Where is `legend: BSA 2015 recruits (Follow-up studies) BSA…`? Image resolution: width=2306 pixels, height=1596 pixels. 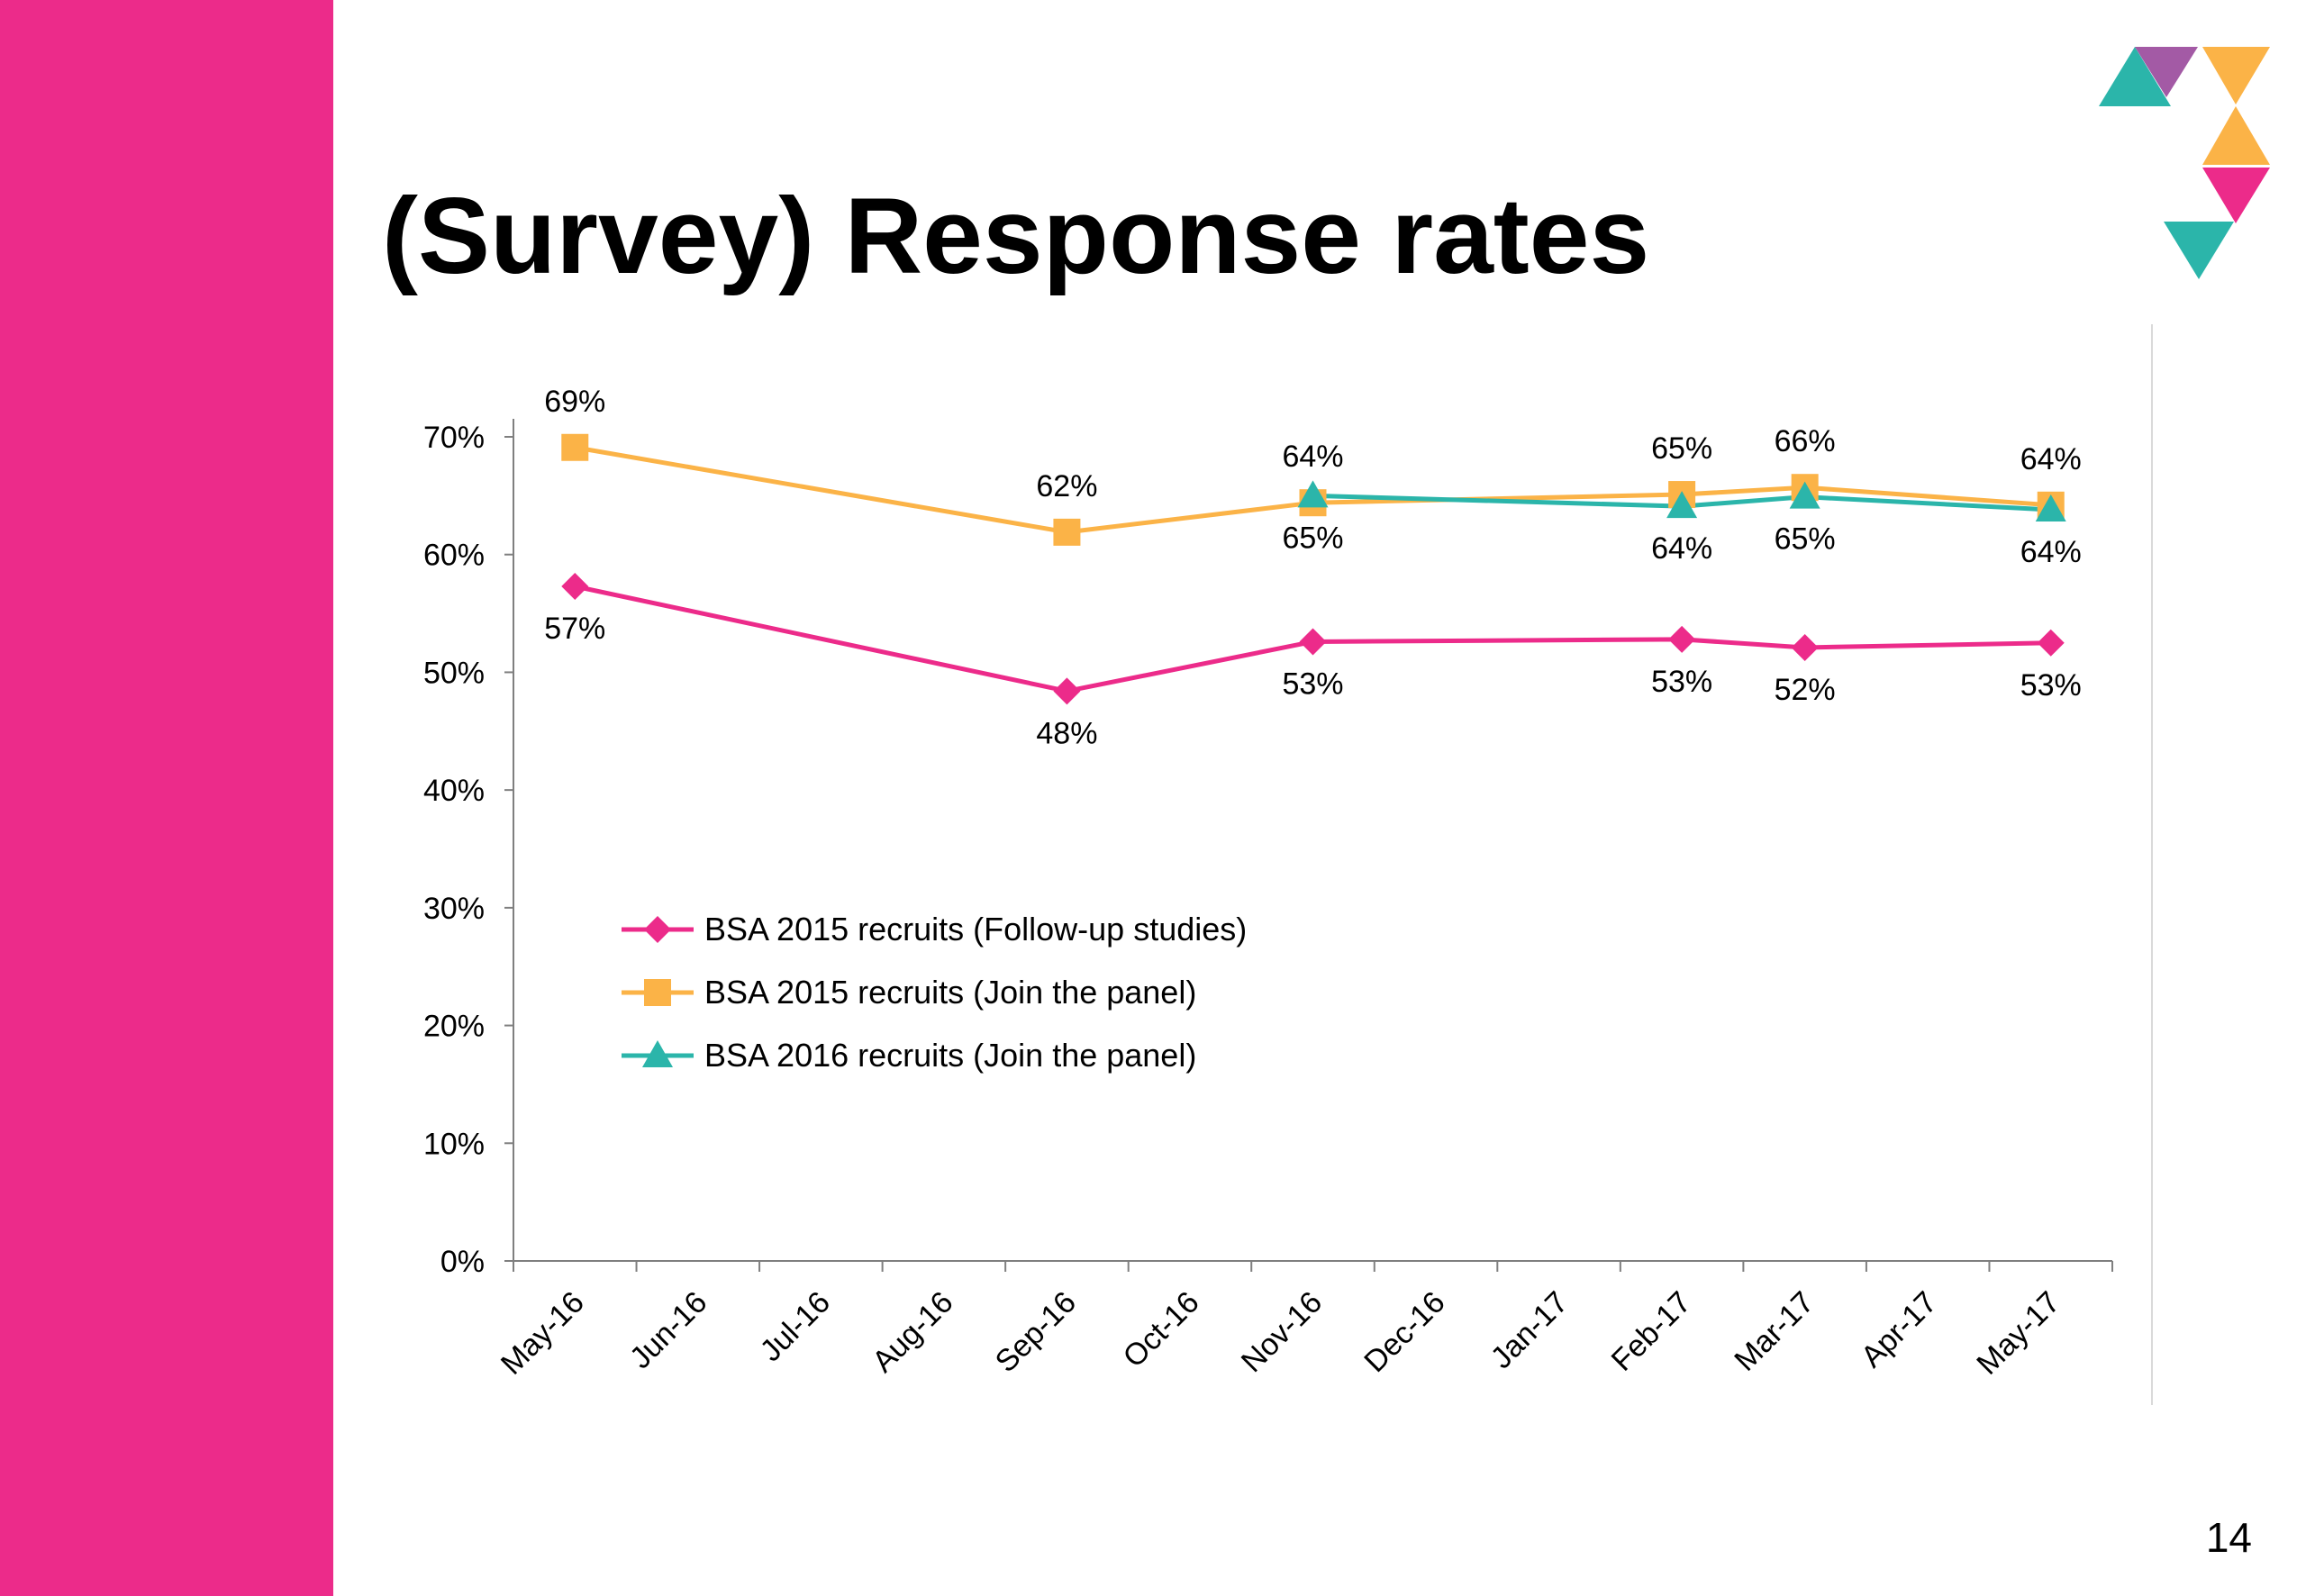
legend: BSA 2015 recruits (Follow-up studies) BSA… is located at coordinates (934, 993).